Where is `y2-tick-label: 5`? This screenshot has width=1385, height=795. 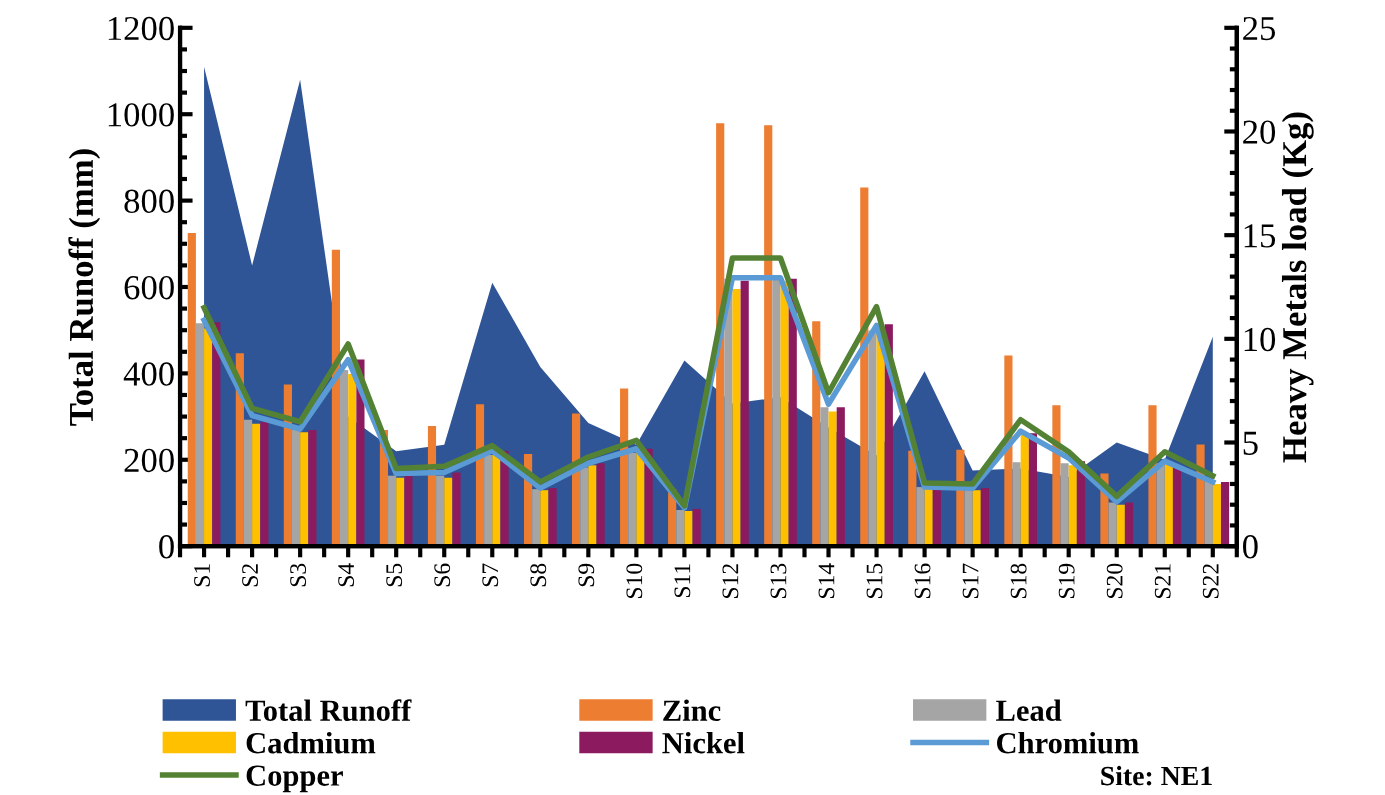 y2-tick-label: 5 is located at coordinates (1250, 443).